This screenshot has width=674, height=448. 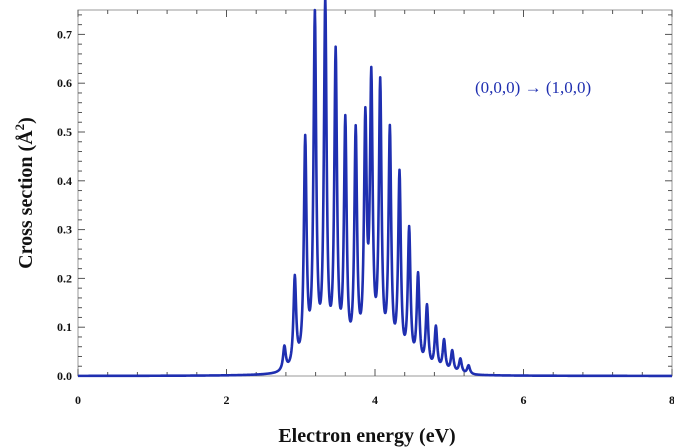 I want to click on y-axis-title-main: Cross section (Å, so click(x=25, y=199).